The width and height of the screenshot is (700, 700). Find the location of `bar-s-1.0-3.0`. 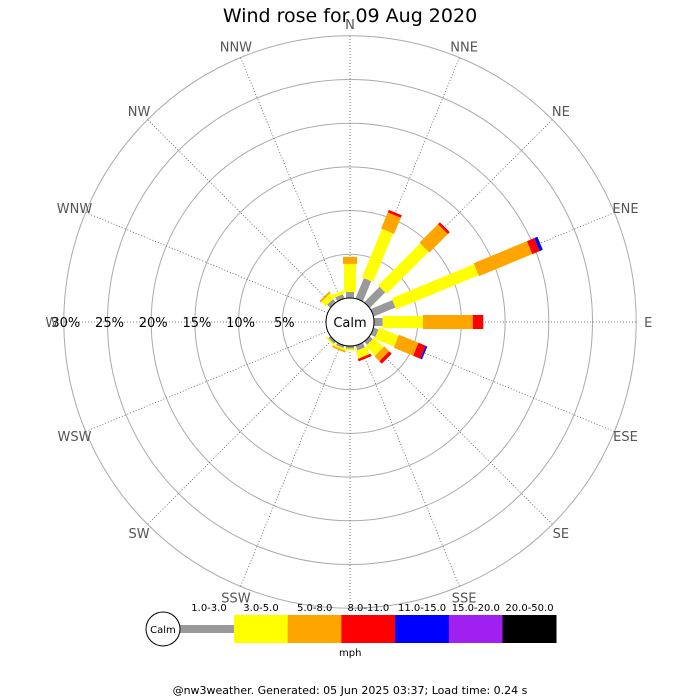

bar-s-1.0-3.0 is located at coordinates (350, 347).